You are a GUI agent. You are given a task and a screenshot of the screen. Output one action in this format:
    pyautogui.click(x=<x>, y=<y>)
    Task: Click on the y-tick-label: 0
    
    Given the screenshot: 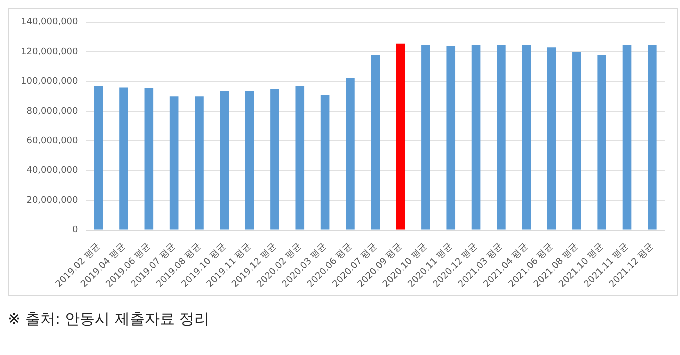 What is the action you would take?
    pyautogui.click(x=75, y=231)
    